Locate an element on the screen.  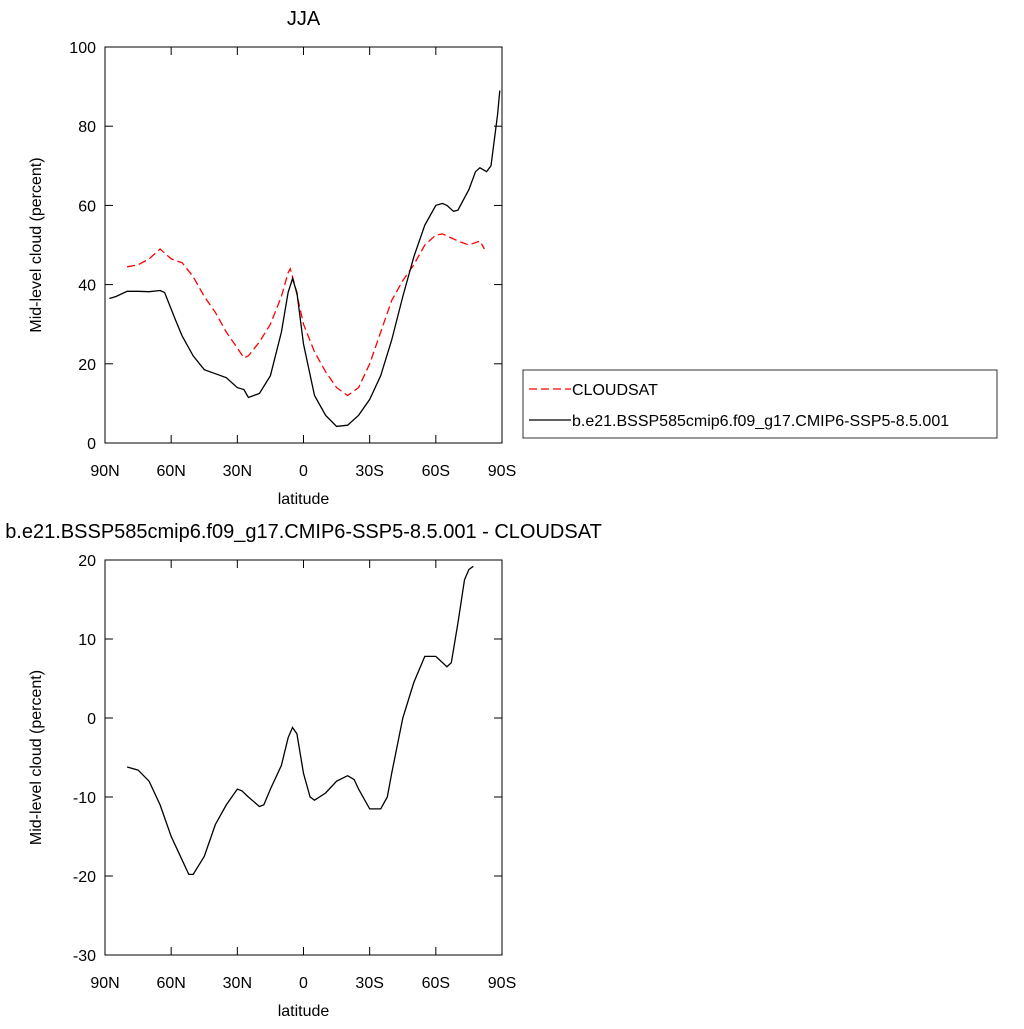
y-tick-label: 100 is located at coordinates (82, 48).